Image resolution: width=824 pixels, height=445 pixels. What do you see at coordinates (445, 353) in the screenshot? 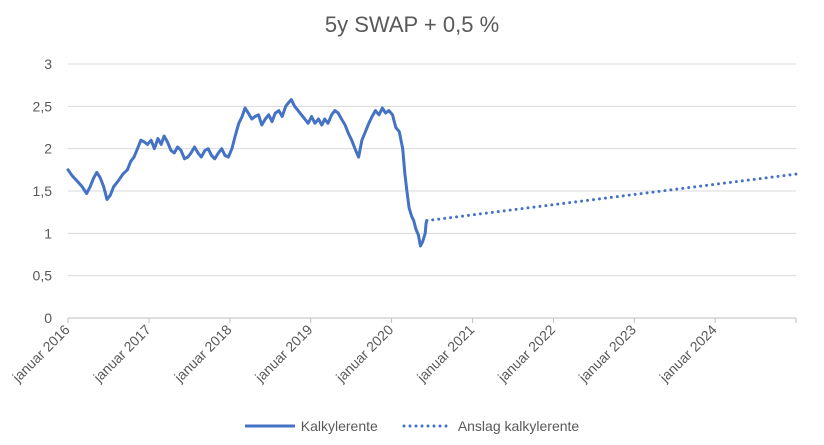
I see `x-tick-label: januar 2021` at bounding box center [445, 353].